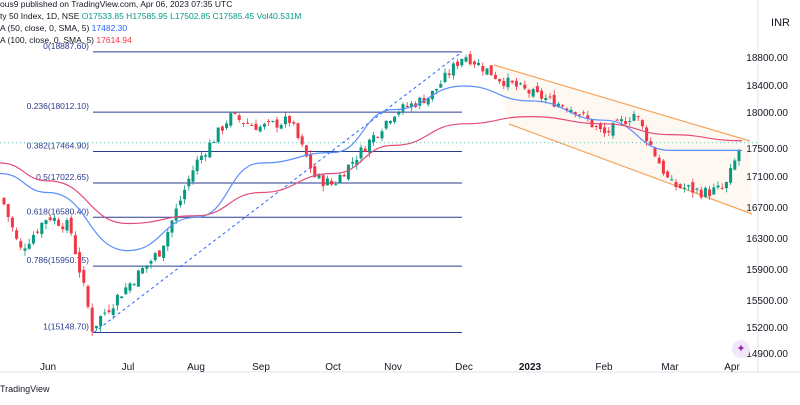 The height and width of the screenshot is (405, 800). I want to click on ma100-legend: A (100, close, 0, SMA, 5) 17614.94, so click(66, 40).